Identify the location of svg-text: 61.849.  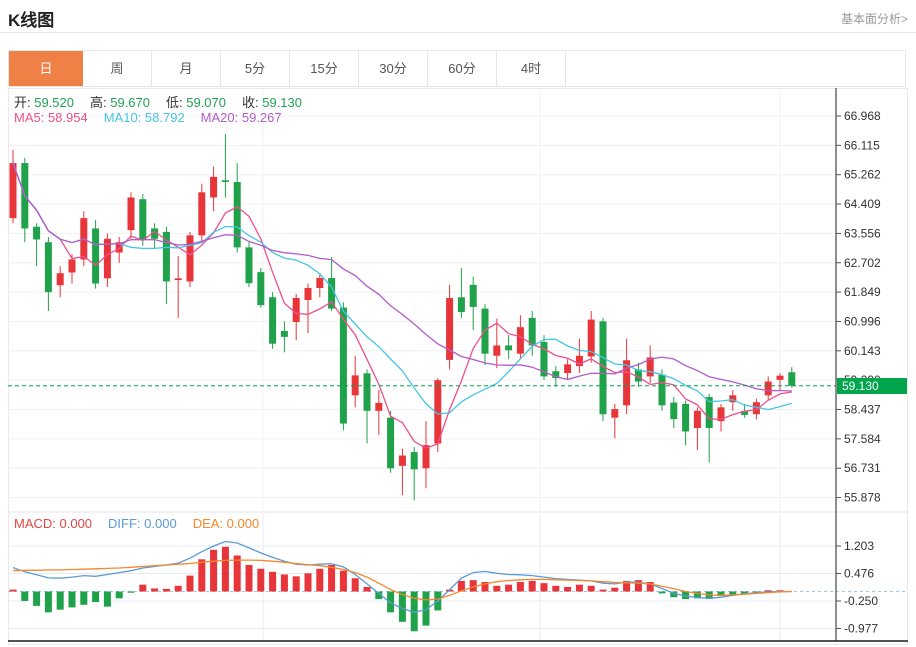
(862, 292).